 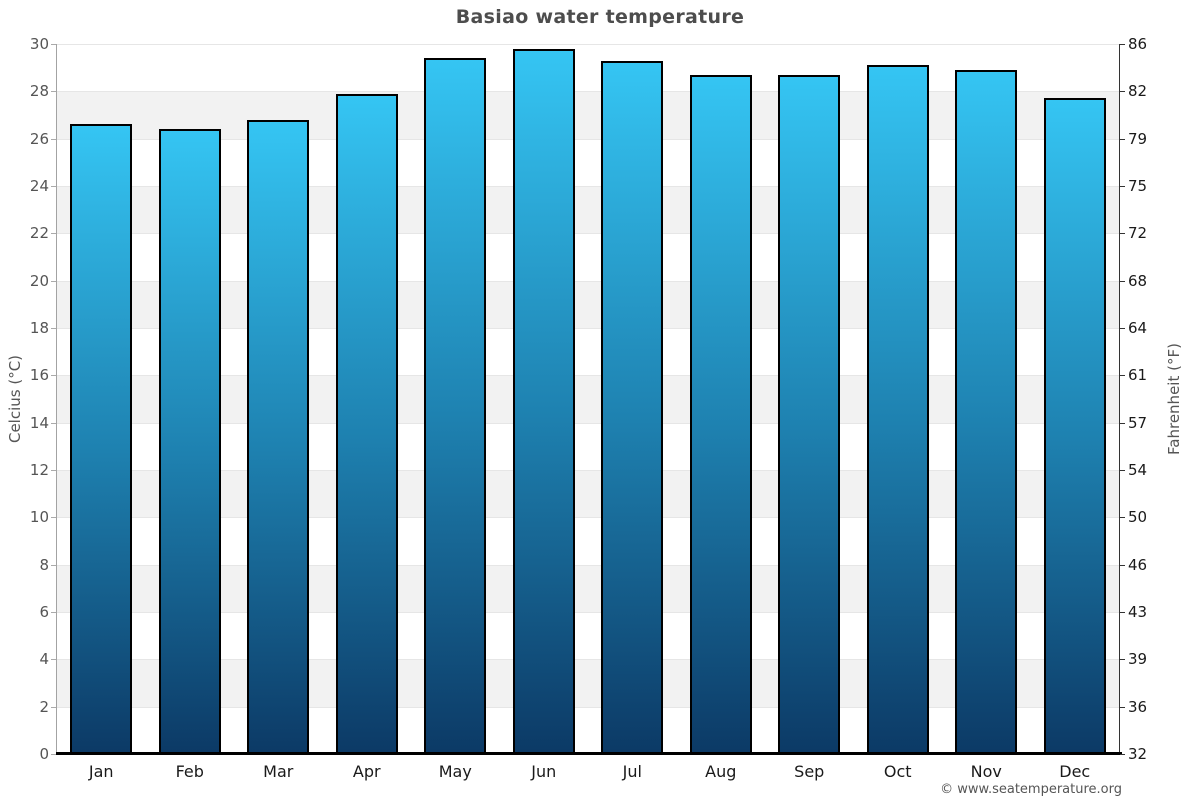 I want to click on fahrenheit-tick-75: 75, so click(x=1138, y=186).